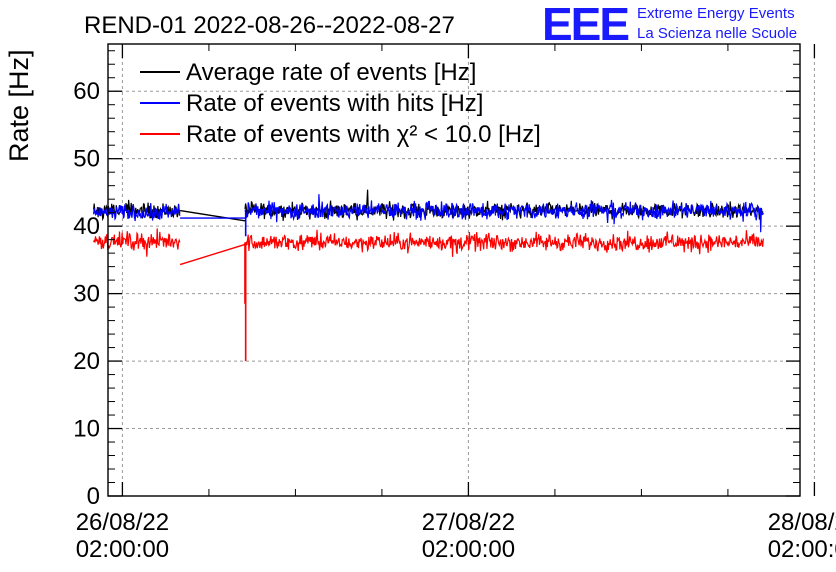 The width and height of the screenshot is (836, 572). I want to click on x-tick-label-date: 28/08/22, so click(802, 522).